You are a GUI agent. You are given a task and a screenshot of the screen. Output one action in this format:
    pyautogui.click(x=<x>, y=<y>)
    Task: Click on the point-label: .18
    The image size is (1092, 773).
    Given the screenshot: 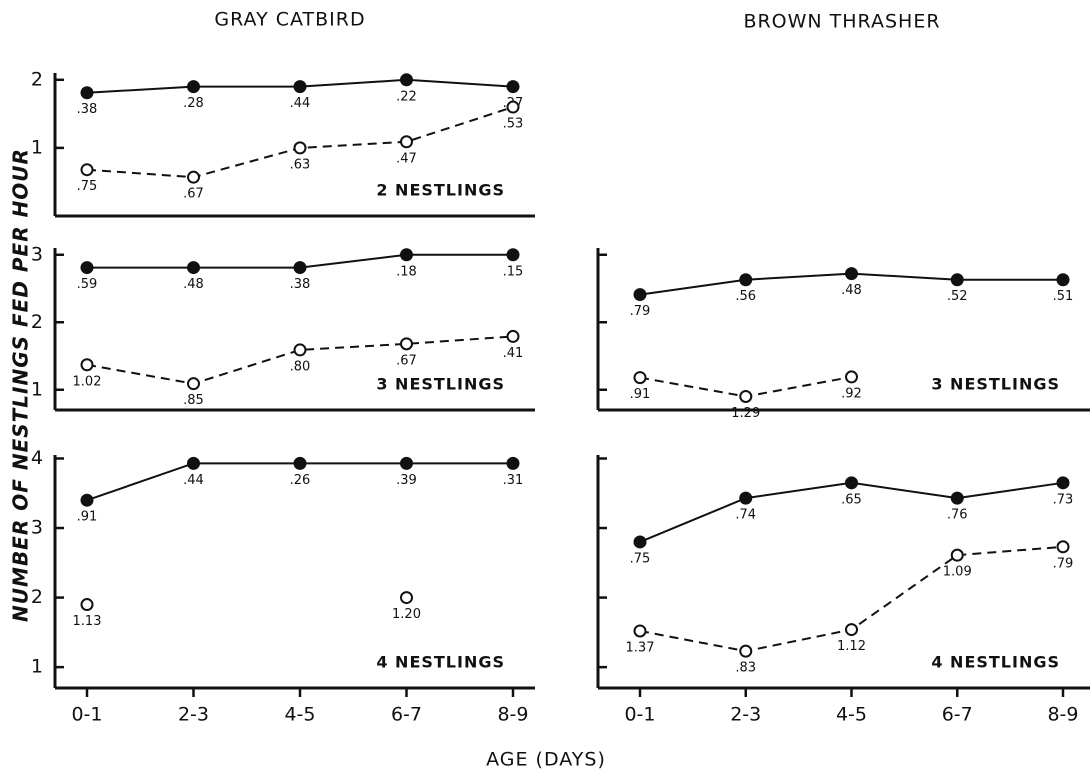 What is the action you would take?
    pyautogui.click(x=406, y=271)
    